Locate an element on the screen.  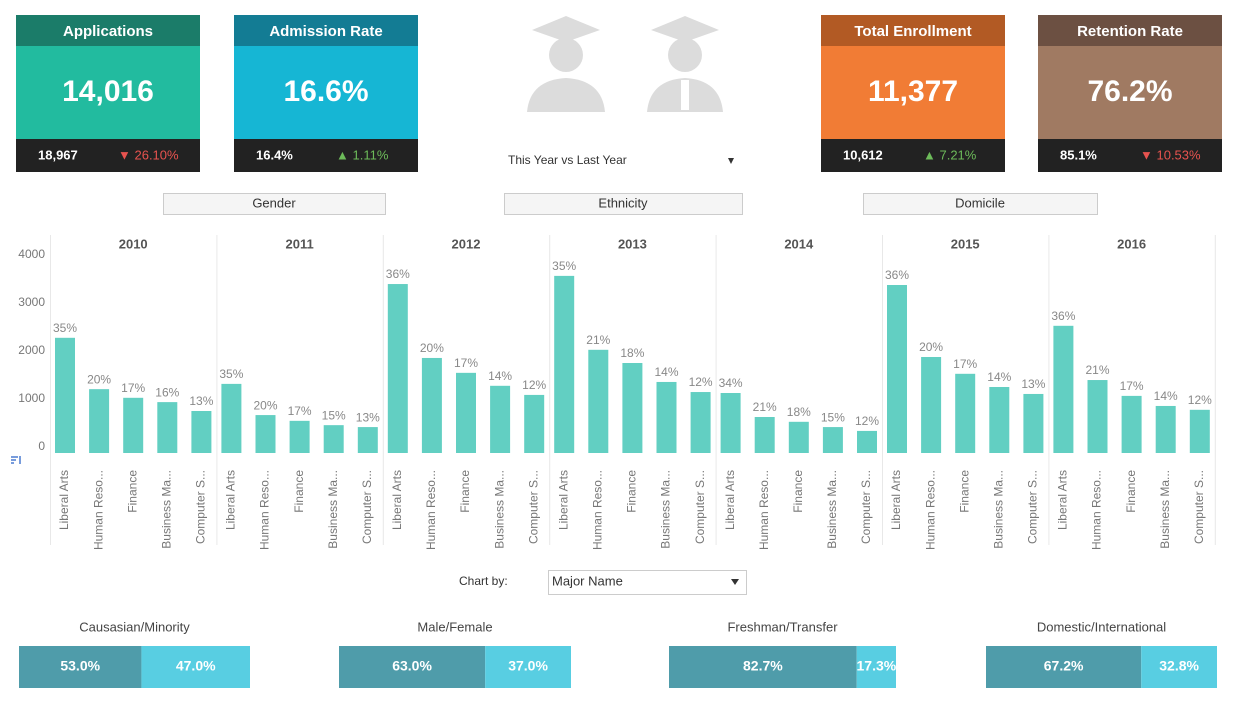
tab-label: Domicile is located at coordinates (980, 202).